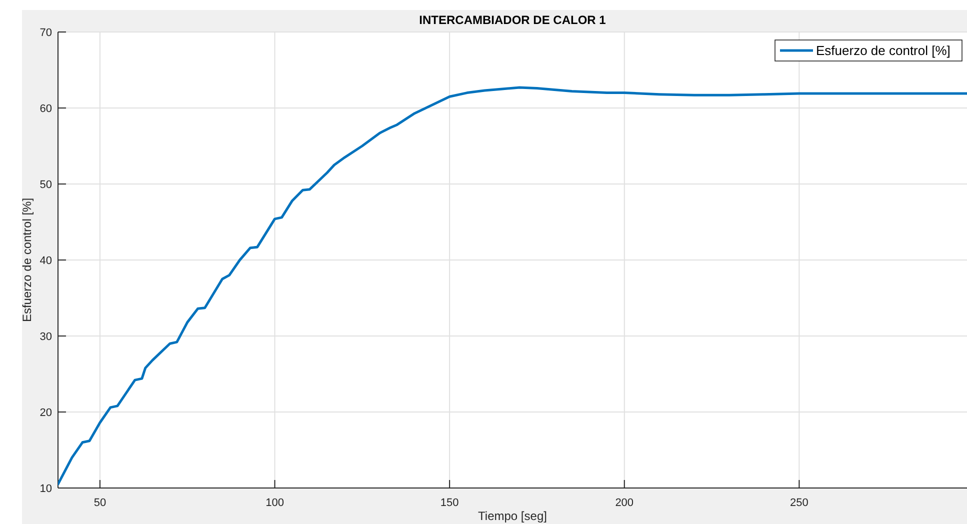  What do you see at coordinates (46, 261) in the screenshot?
I see `y-tick-label: 40` at bounding box center [46, 261].